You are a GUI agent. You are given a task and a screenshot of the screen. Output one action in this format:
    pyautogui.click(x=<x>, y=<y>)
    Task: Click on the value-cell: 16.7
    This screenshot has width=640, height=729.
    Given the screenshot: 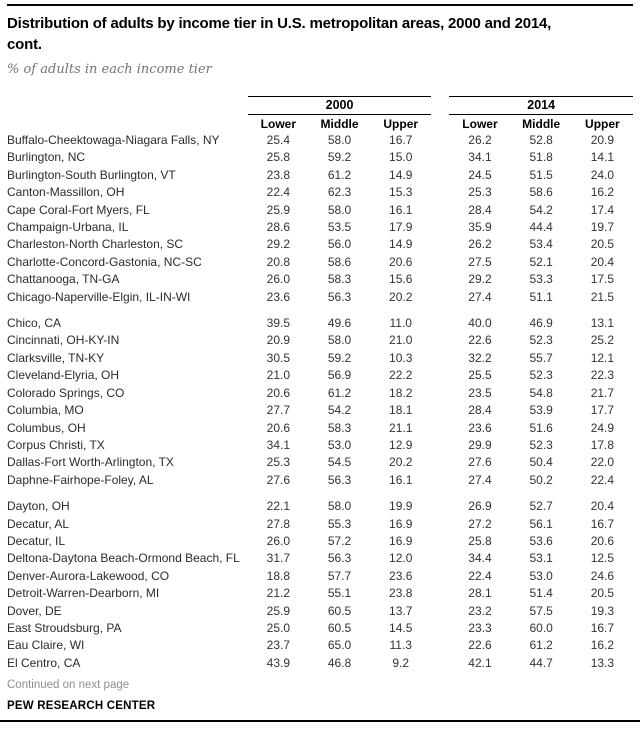 What is the action you would take?
    pyautogui.click(x=602, y=523)
    